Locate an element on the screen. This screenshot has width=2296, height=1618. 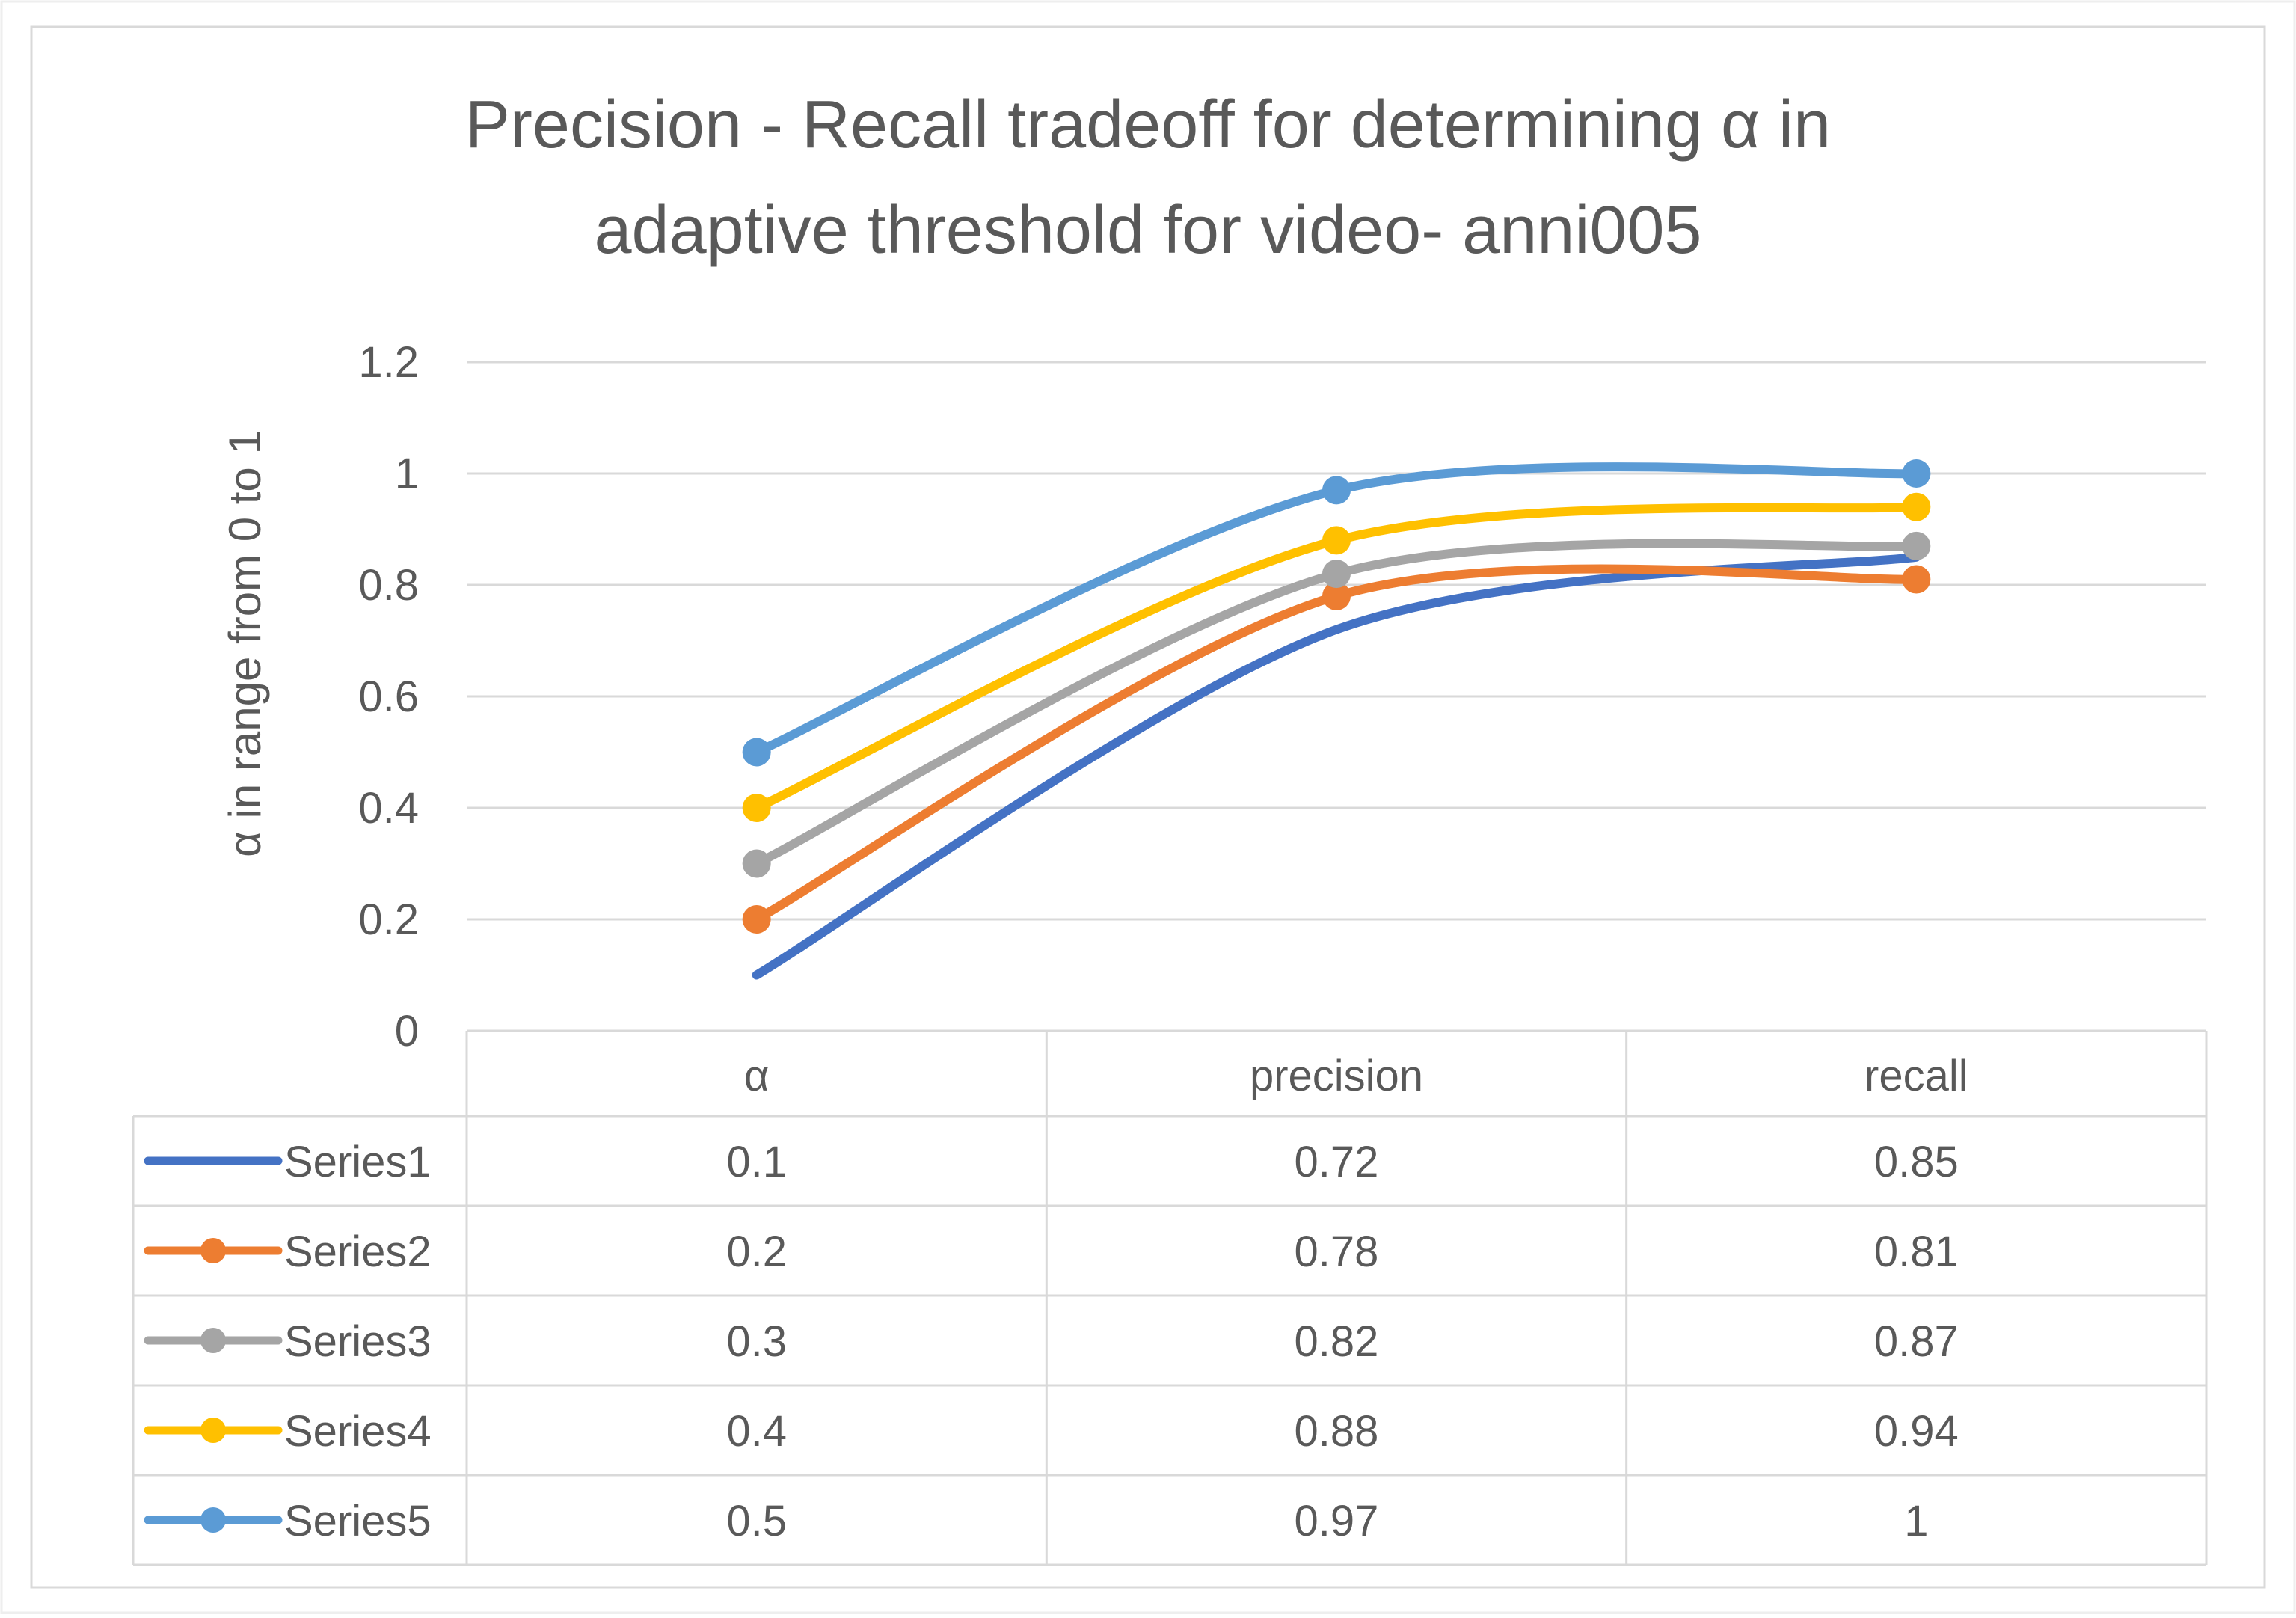
series-line is located at coordinates (1336, 766).